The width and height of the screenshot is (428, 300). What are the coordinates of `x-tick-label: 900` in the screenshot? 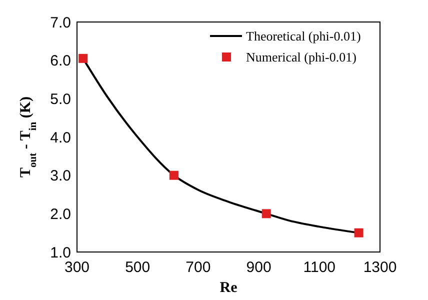 It's located at (259, 267).